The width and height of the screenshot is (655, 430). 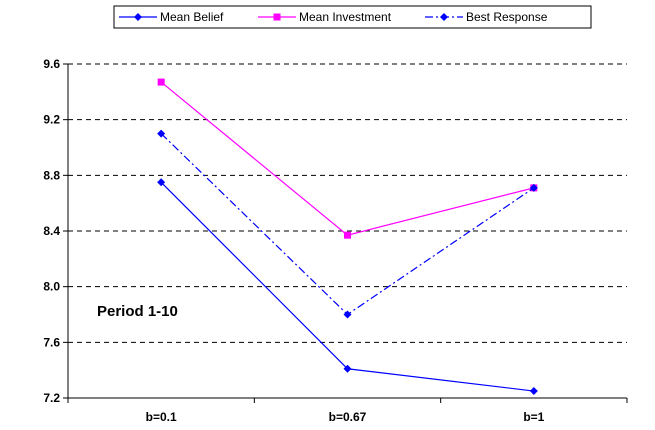 I want to click on period-annotation: Period 1-10, so click(x=137, y=311).